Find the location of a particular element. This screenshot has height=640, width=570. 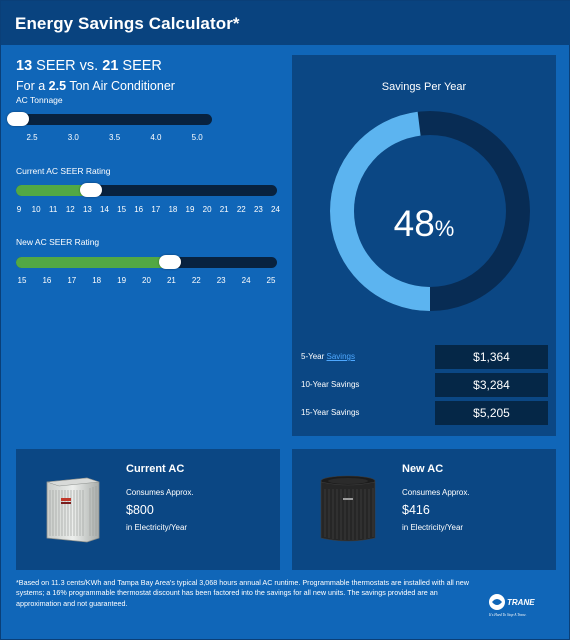

tonnage-summary: For a 2.5 Ton Air Conditioner is located at coordinates (95, 86).